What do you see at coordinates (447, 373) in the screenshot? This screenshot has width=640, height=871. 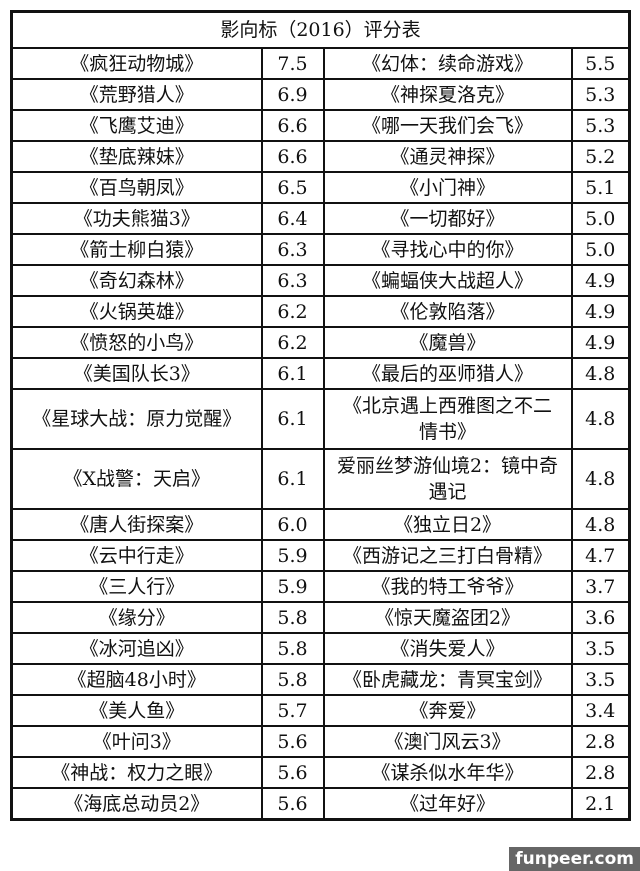 I see `movie-title-right: 《最后的巫师猎人》` at bounding box center [447, 373].